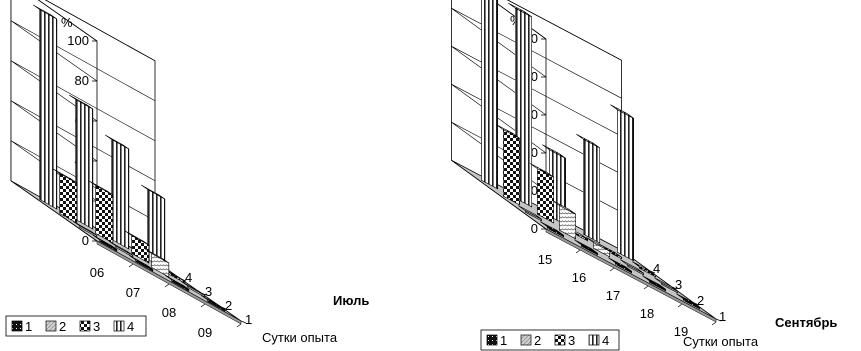 This screenshot has height=351, width=861. I want to click on x-tick-label: 19, so click(681, 331).